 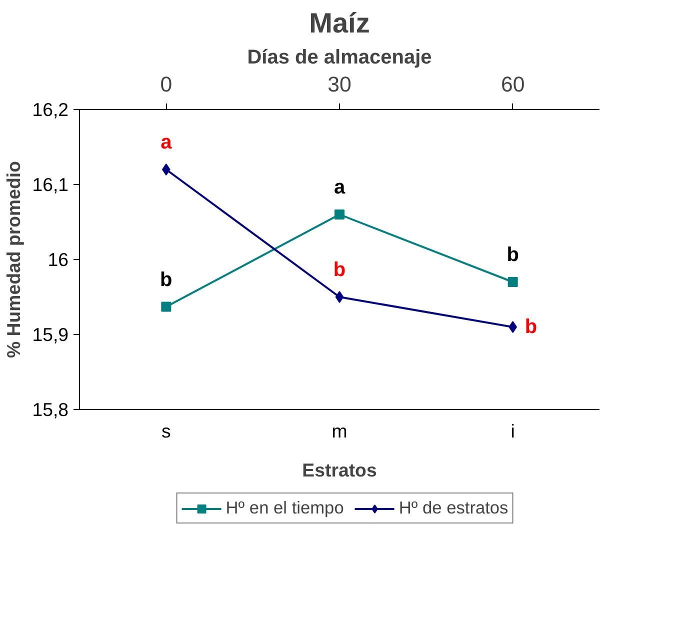 What do you see at coordinates (340, 431) in the screenshot?
I see `x-tick-label: m` at bounding box center [340, 431].